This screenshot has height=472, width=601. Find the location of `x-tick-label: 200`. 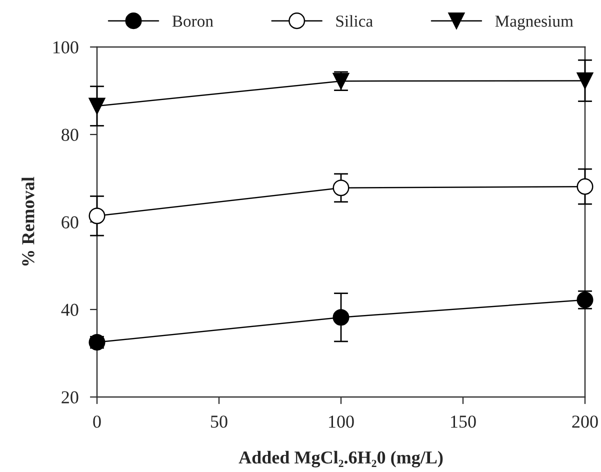

x-tick-label: 200 is located at coordinates (585, 422).